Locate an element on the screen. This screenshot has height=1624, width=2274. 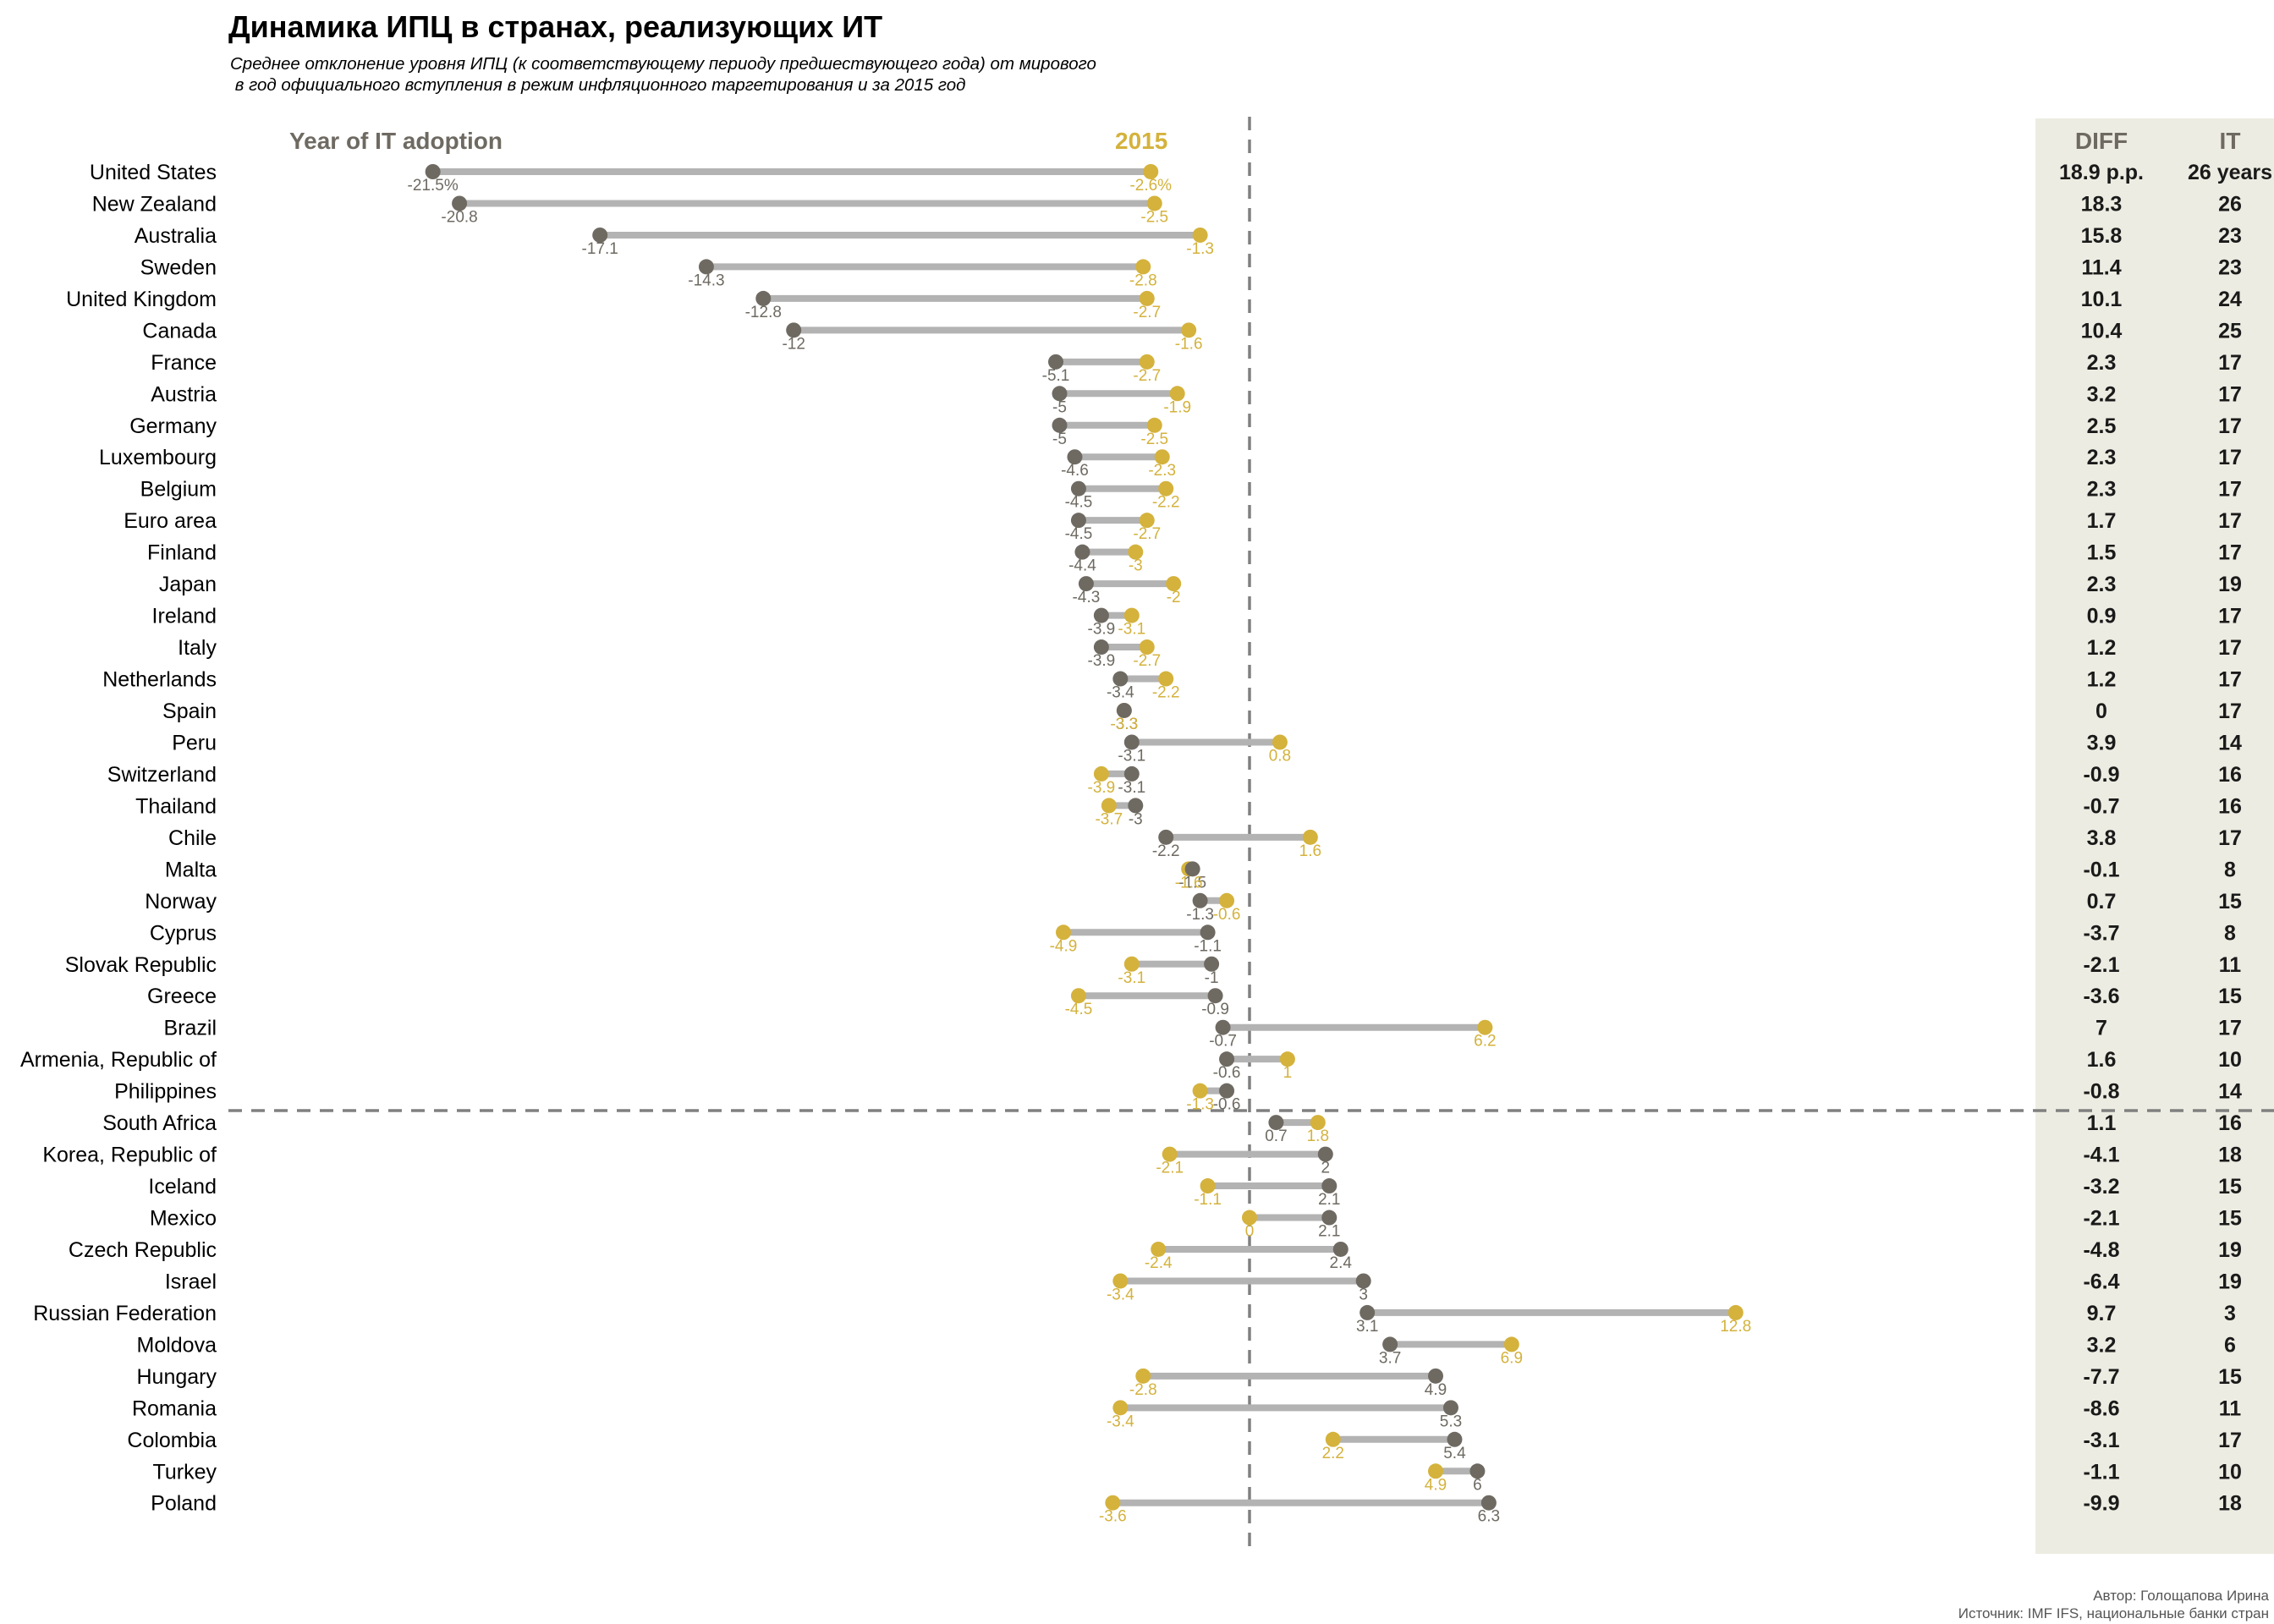
chart-row: Finland -4.4 -3 1.5 17 is located at coordinates (1194, 558).